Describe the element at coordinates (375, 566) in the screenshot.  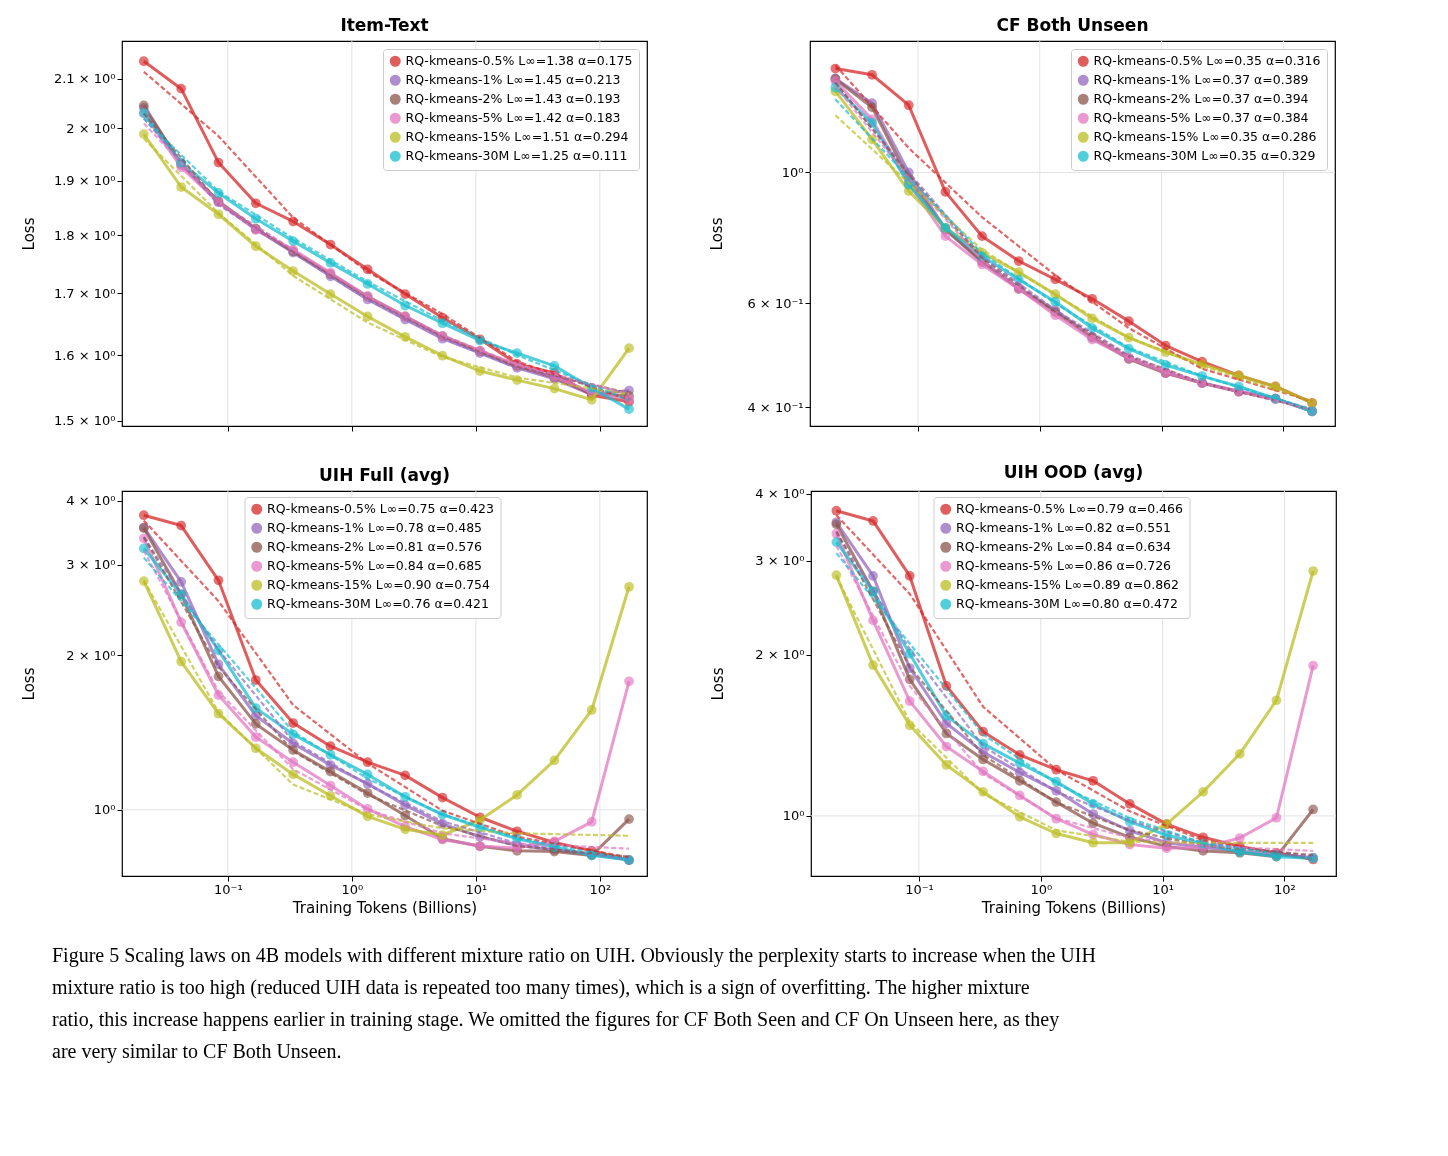
I see `legend-label: RQ-kmeans-5% L∞=0.84 α=0.685` at that location.